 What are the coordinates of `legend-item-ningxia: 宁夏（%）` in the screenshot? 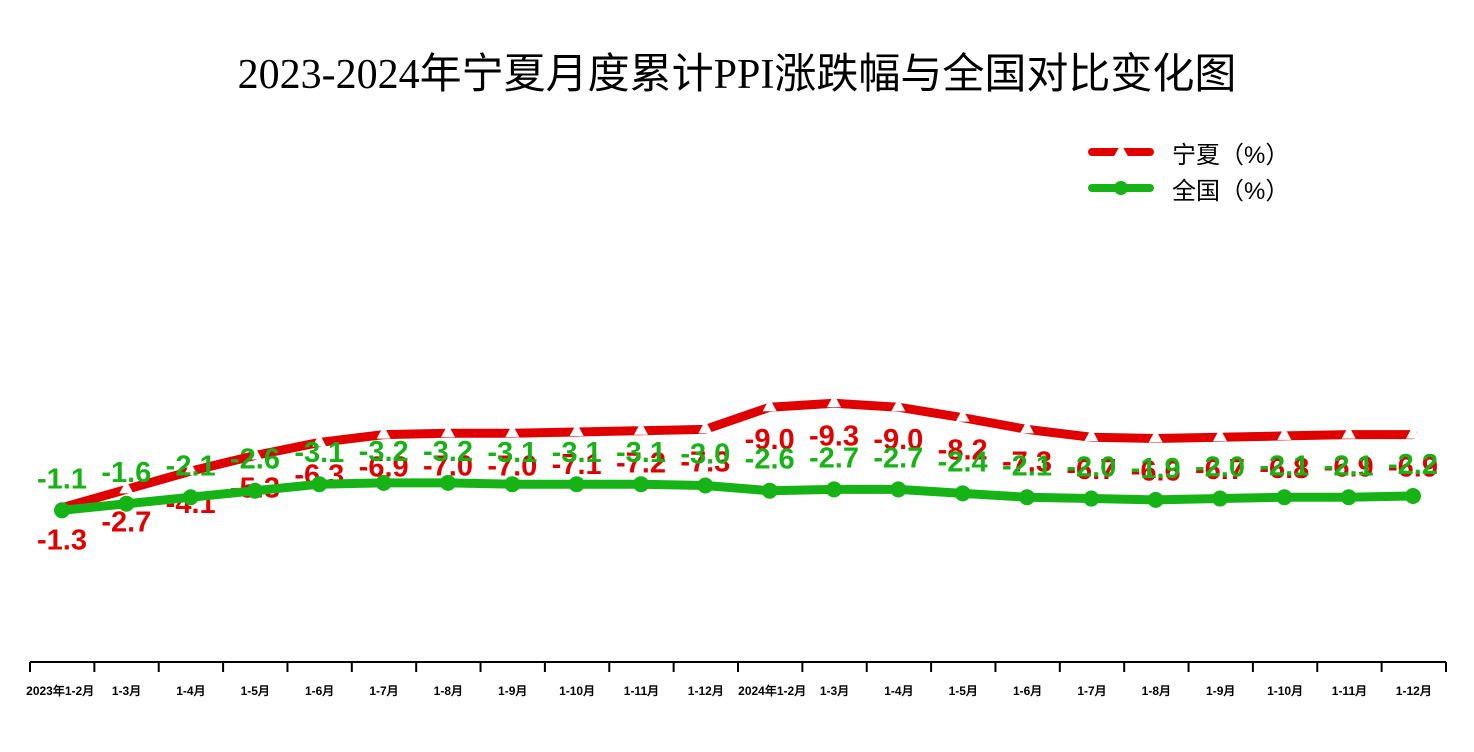 It's located at (1187, 152).